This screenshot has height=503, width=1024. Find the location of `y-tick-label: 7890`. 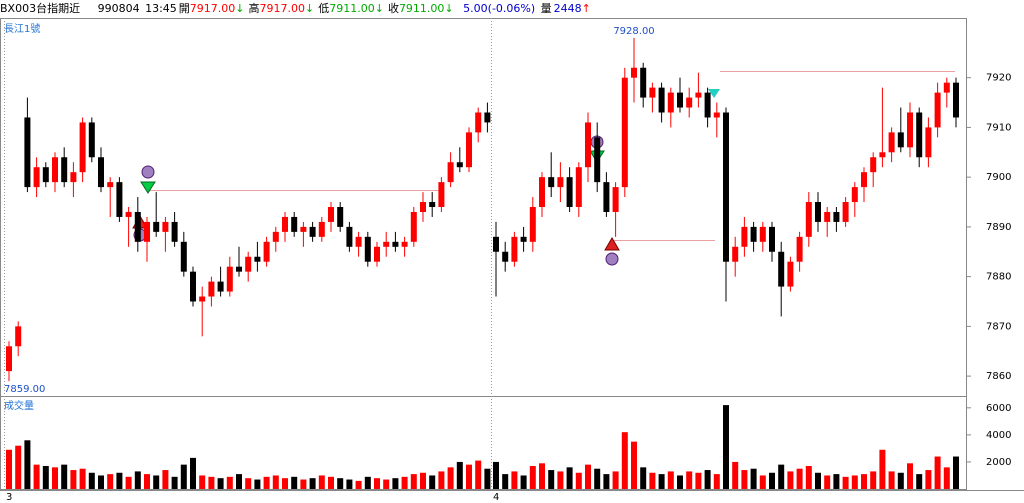

y-tick-label: 7890 is located at coordinates (998, 227).